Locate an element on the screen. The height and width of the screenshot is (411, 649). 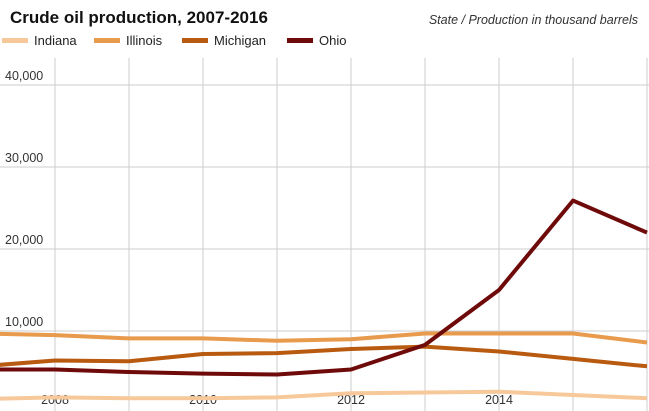
y-tick-label-40000: 40,000 is located at coordinates (24, 76).